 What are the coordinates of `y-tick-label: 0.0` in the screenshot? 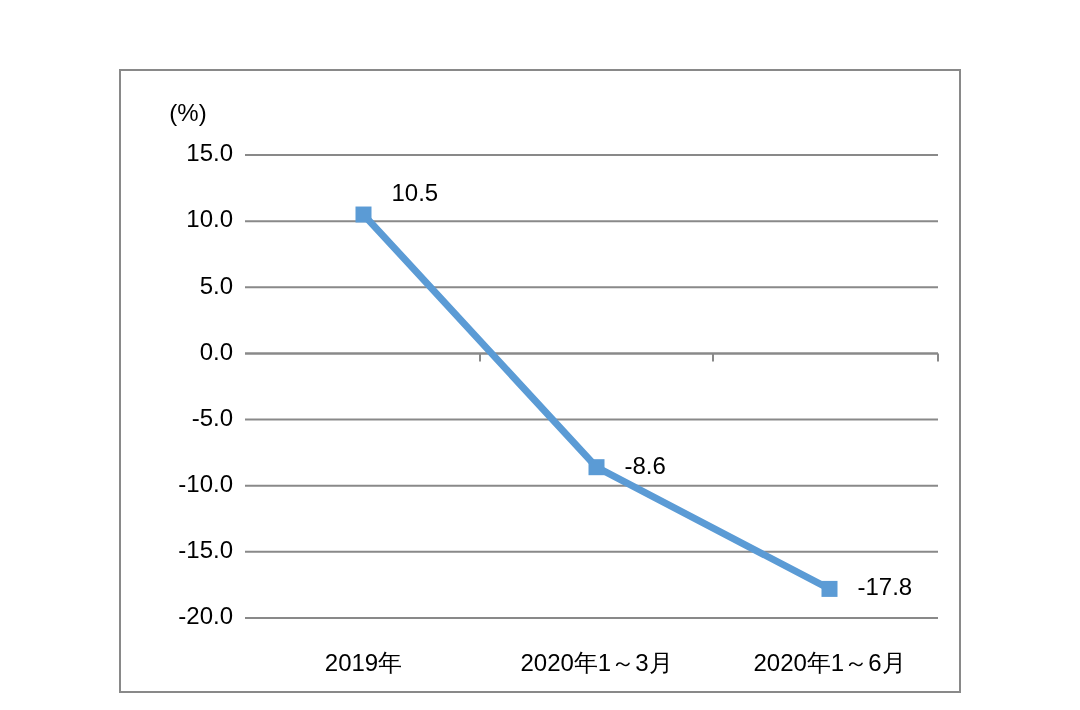 It's located at (216, 351).